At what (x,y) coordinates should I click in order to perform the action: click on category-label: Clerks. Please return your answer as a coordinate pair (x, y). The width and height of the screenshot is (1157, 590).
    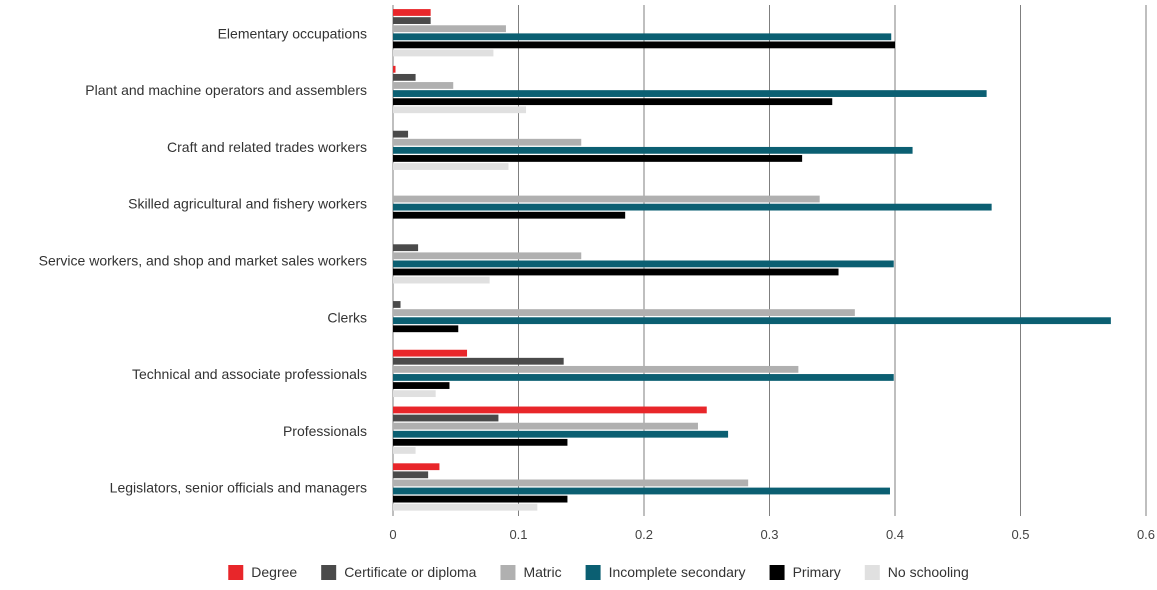
    Looking at the image, I should click on (347, 317).